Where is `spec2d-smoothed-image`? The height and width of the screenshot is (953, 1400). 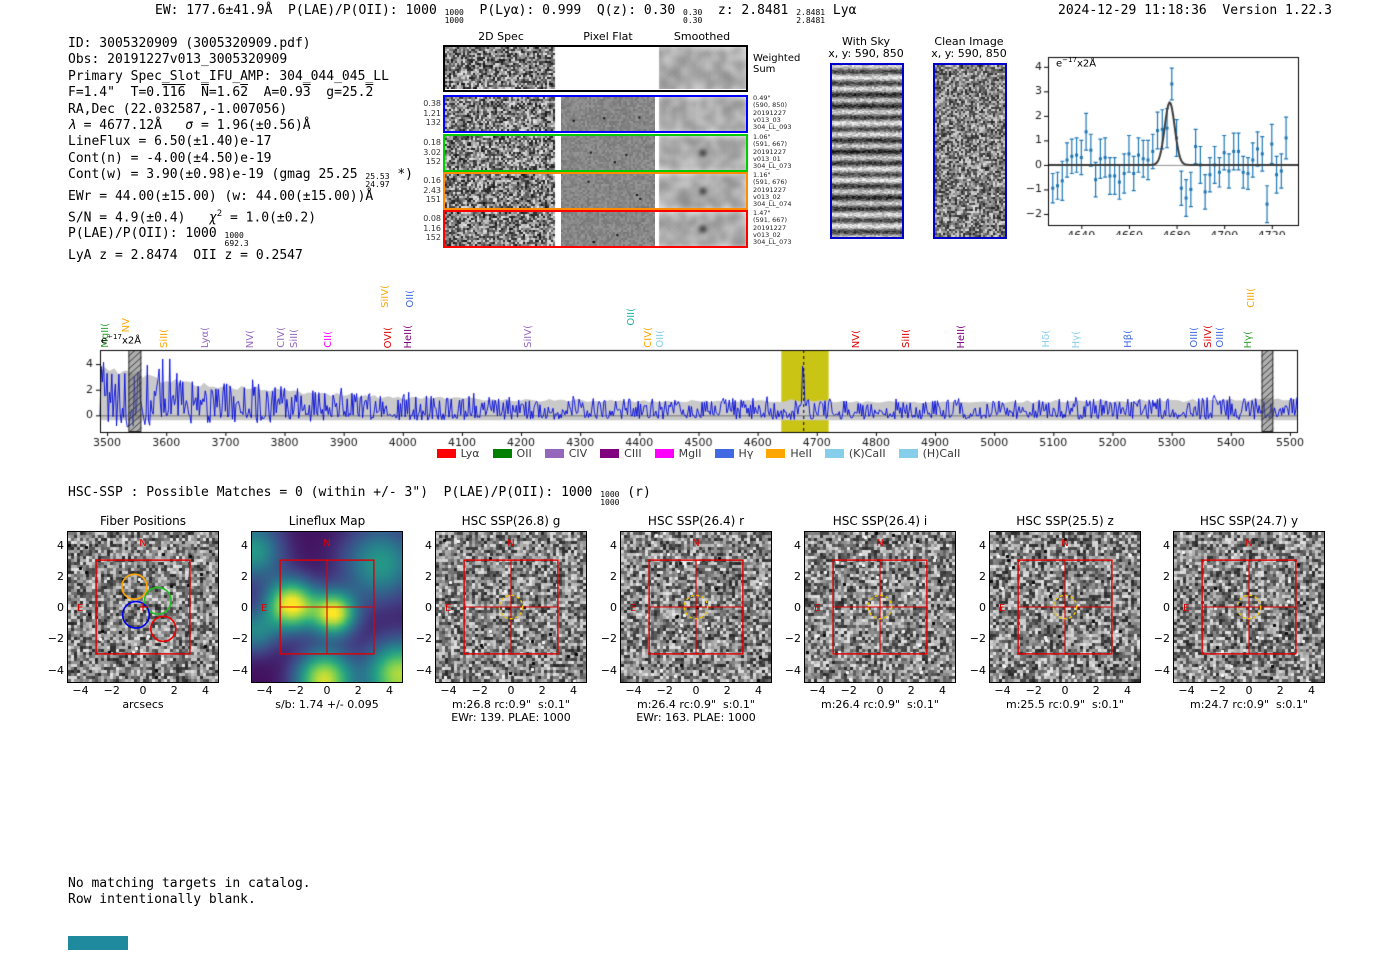
spec2d-smoothed-image is located at coordinates (701, 229).